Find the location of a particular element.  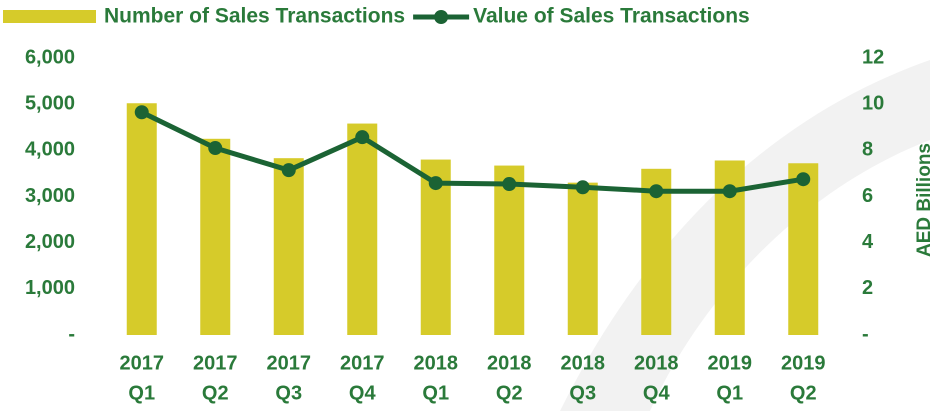

y2-tick-label: 12 is located at coordinates (873, 57).